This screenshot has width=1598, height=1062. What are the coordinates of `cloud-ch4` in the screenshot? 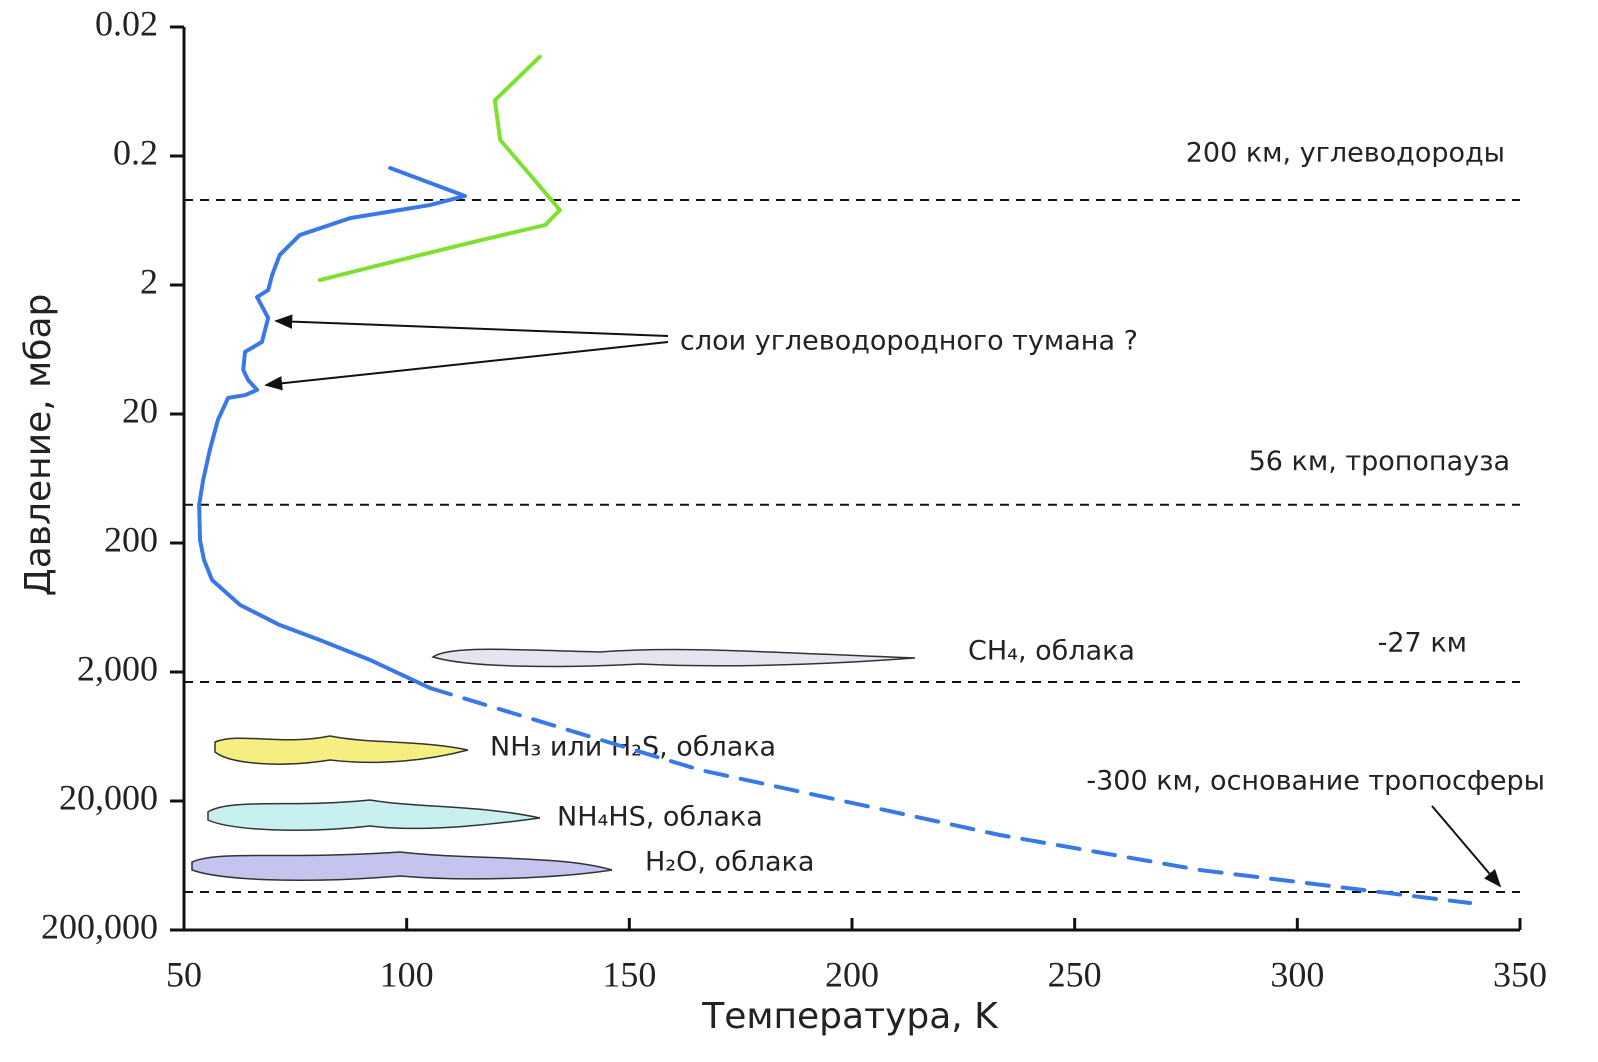 It's located at (673, 658).